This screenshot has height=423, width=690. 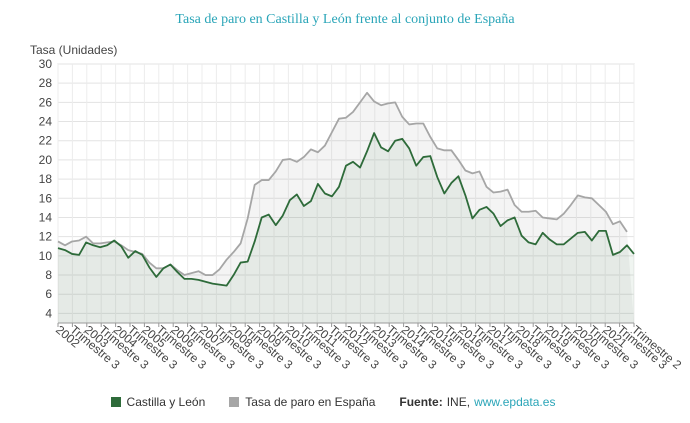 I want to click on y-axis-label: Tasa (Unidades), so click(x=73, y=50).